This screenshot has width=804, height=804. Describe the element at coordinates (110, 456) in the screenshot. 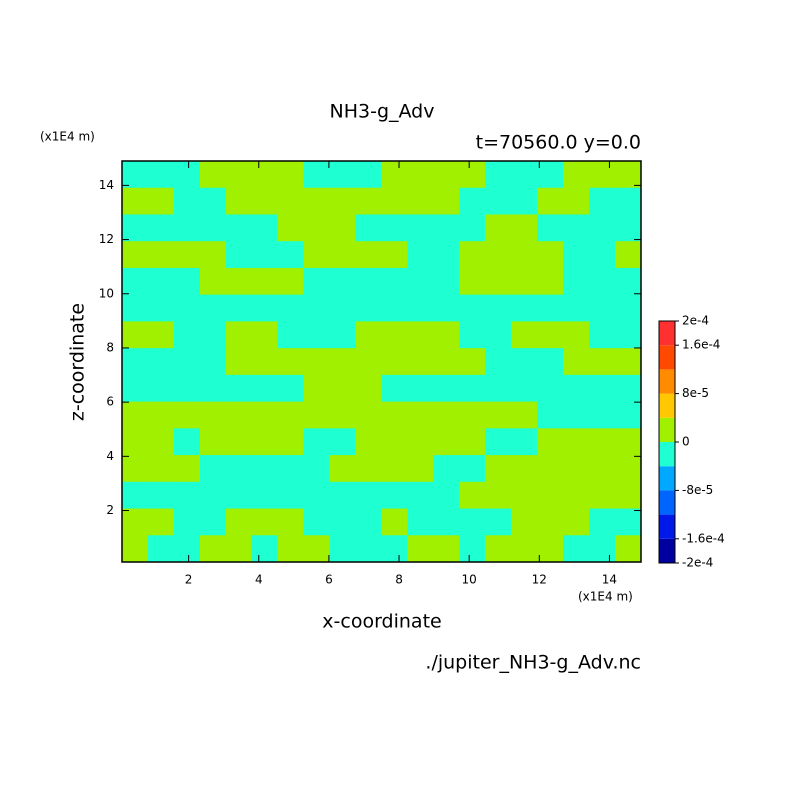

I see `y-tick-label: 4` at that location.